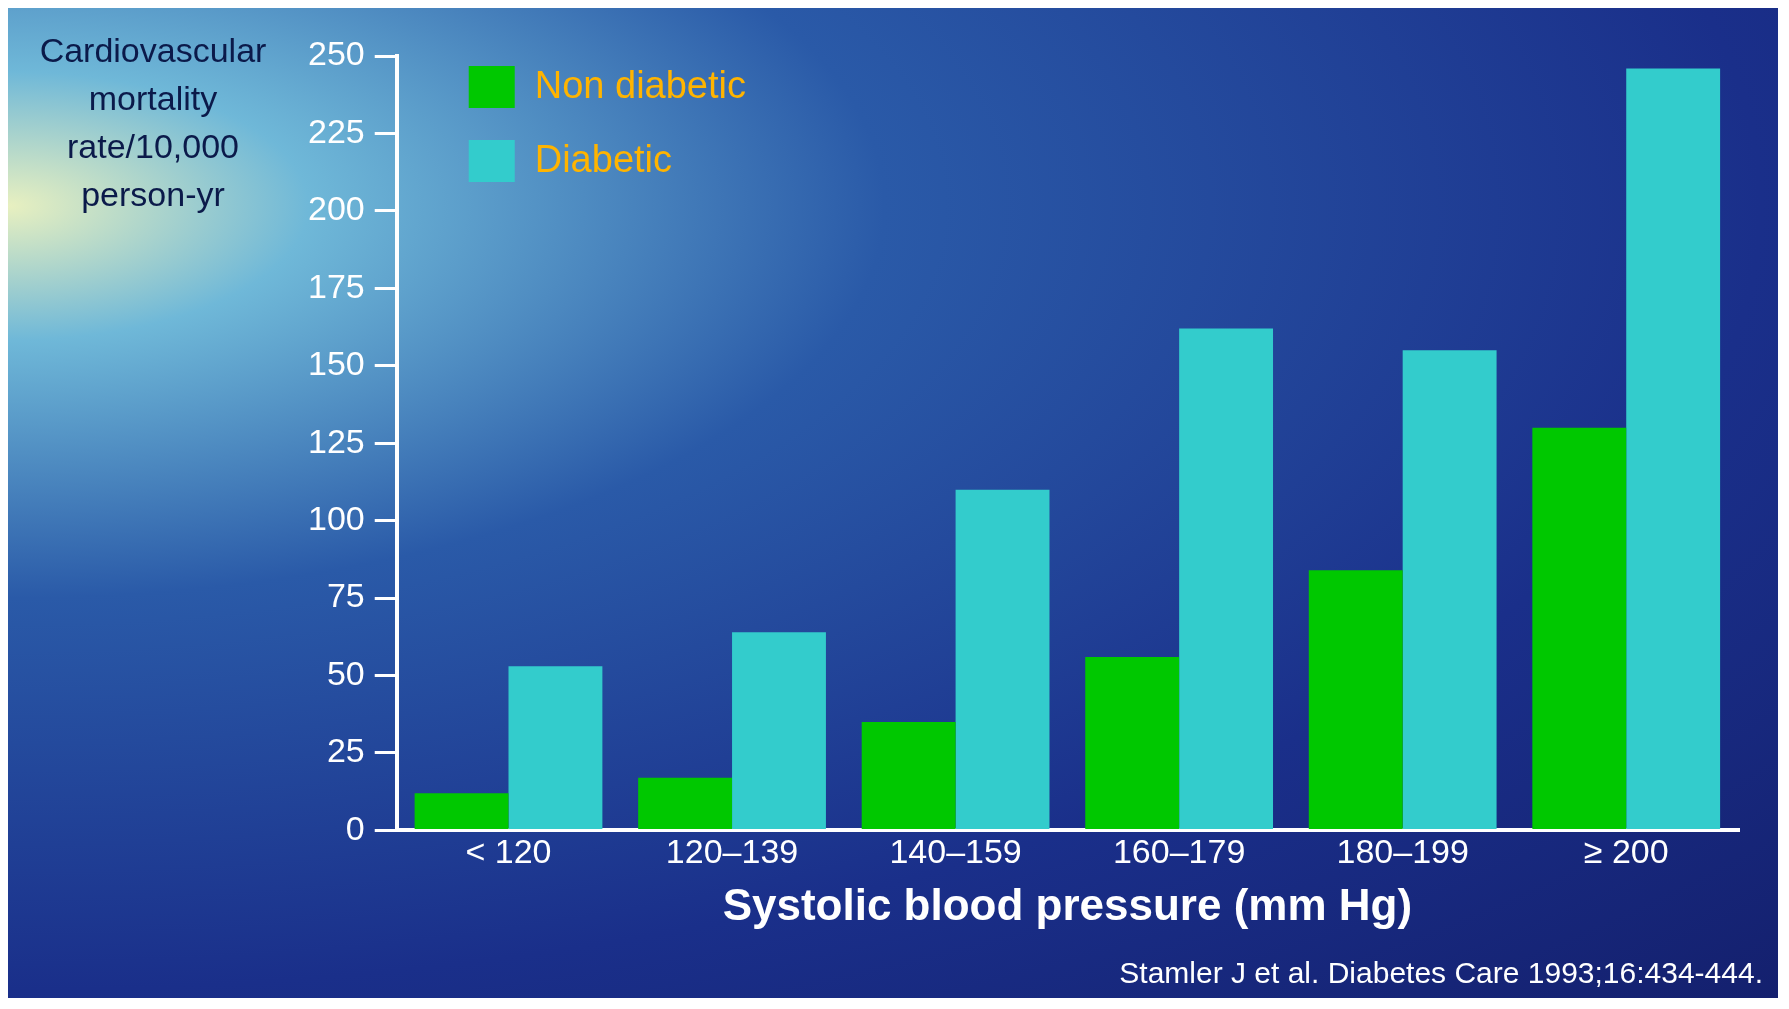 The width and height of the screenshot is (1789, 1009). What do you see at coordinates (1067, 904) in the screenshot?
I see `x-axis-title: Systolic blood pressure (mm Hg)` at bounding box center [1067, 904].